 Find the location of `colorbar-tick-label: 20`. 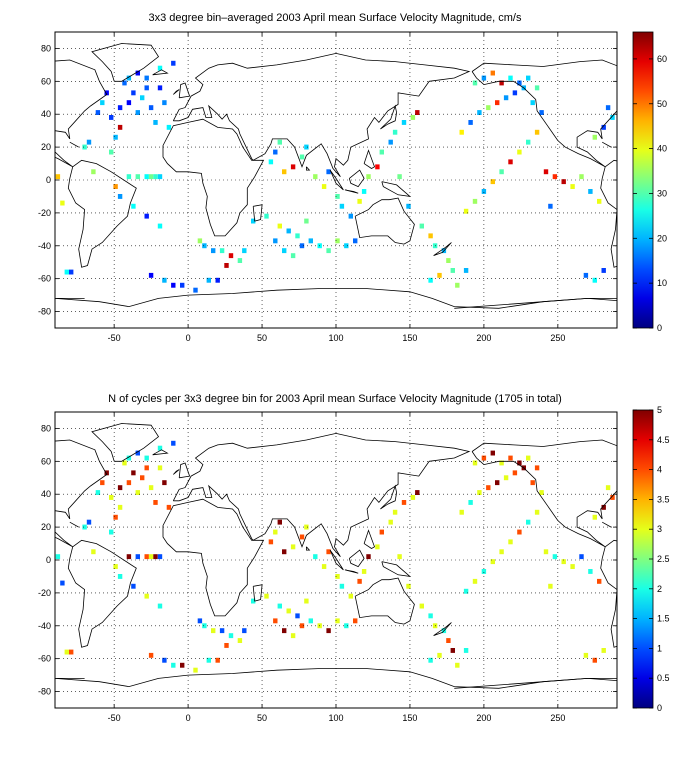

colorbar-tick-label: 20 is located at coordinates (662, 238).